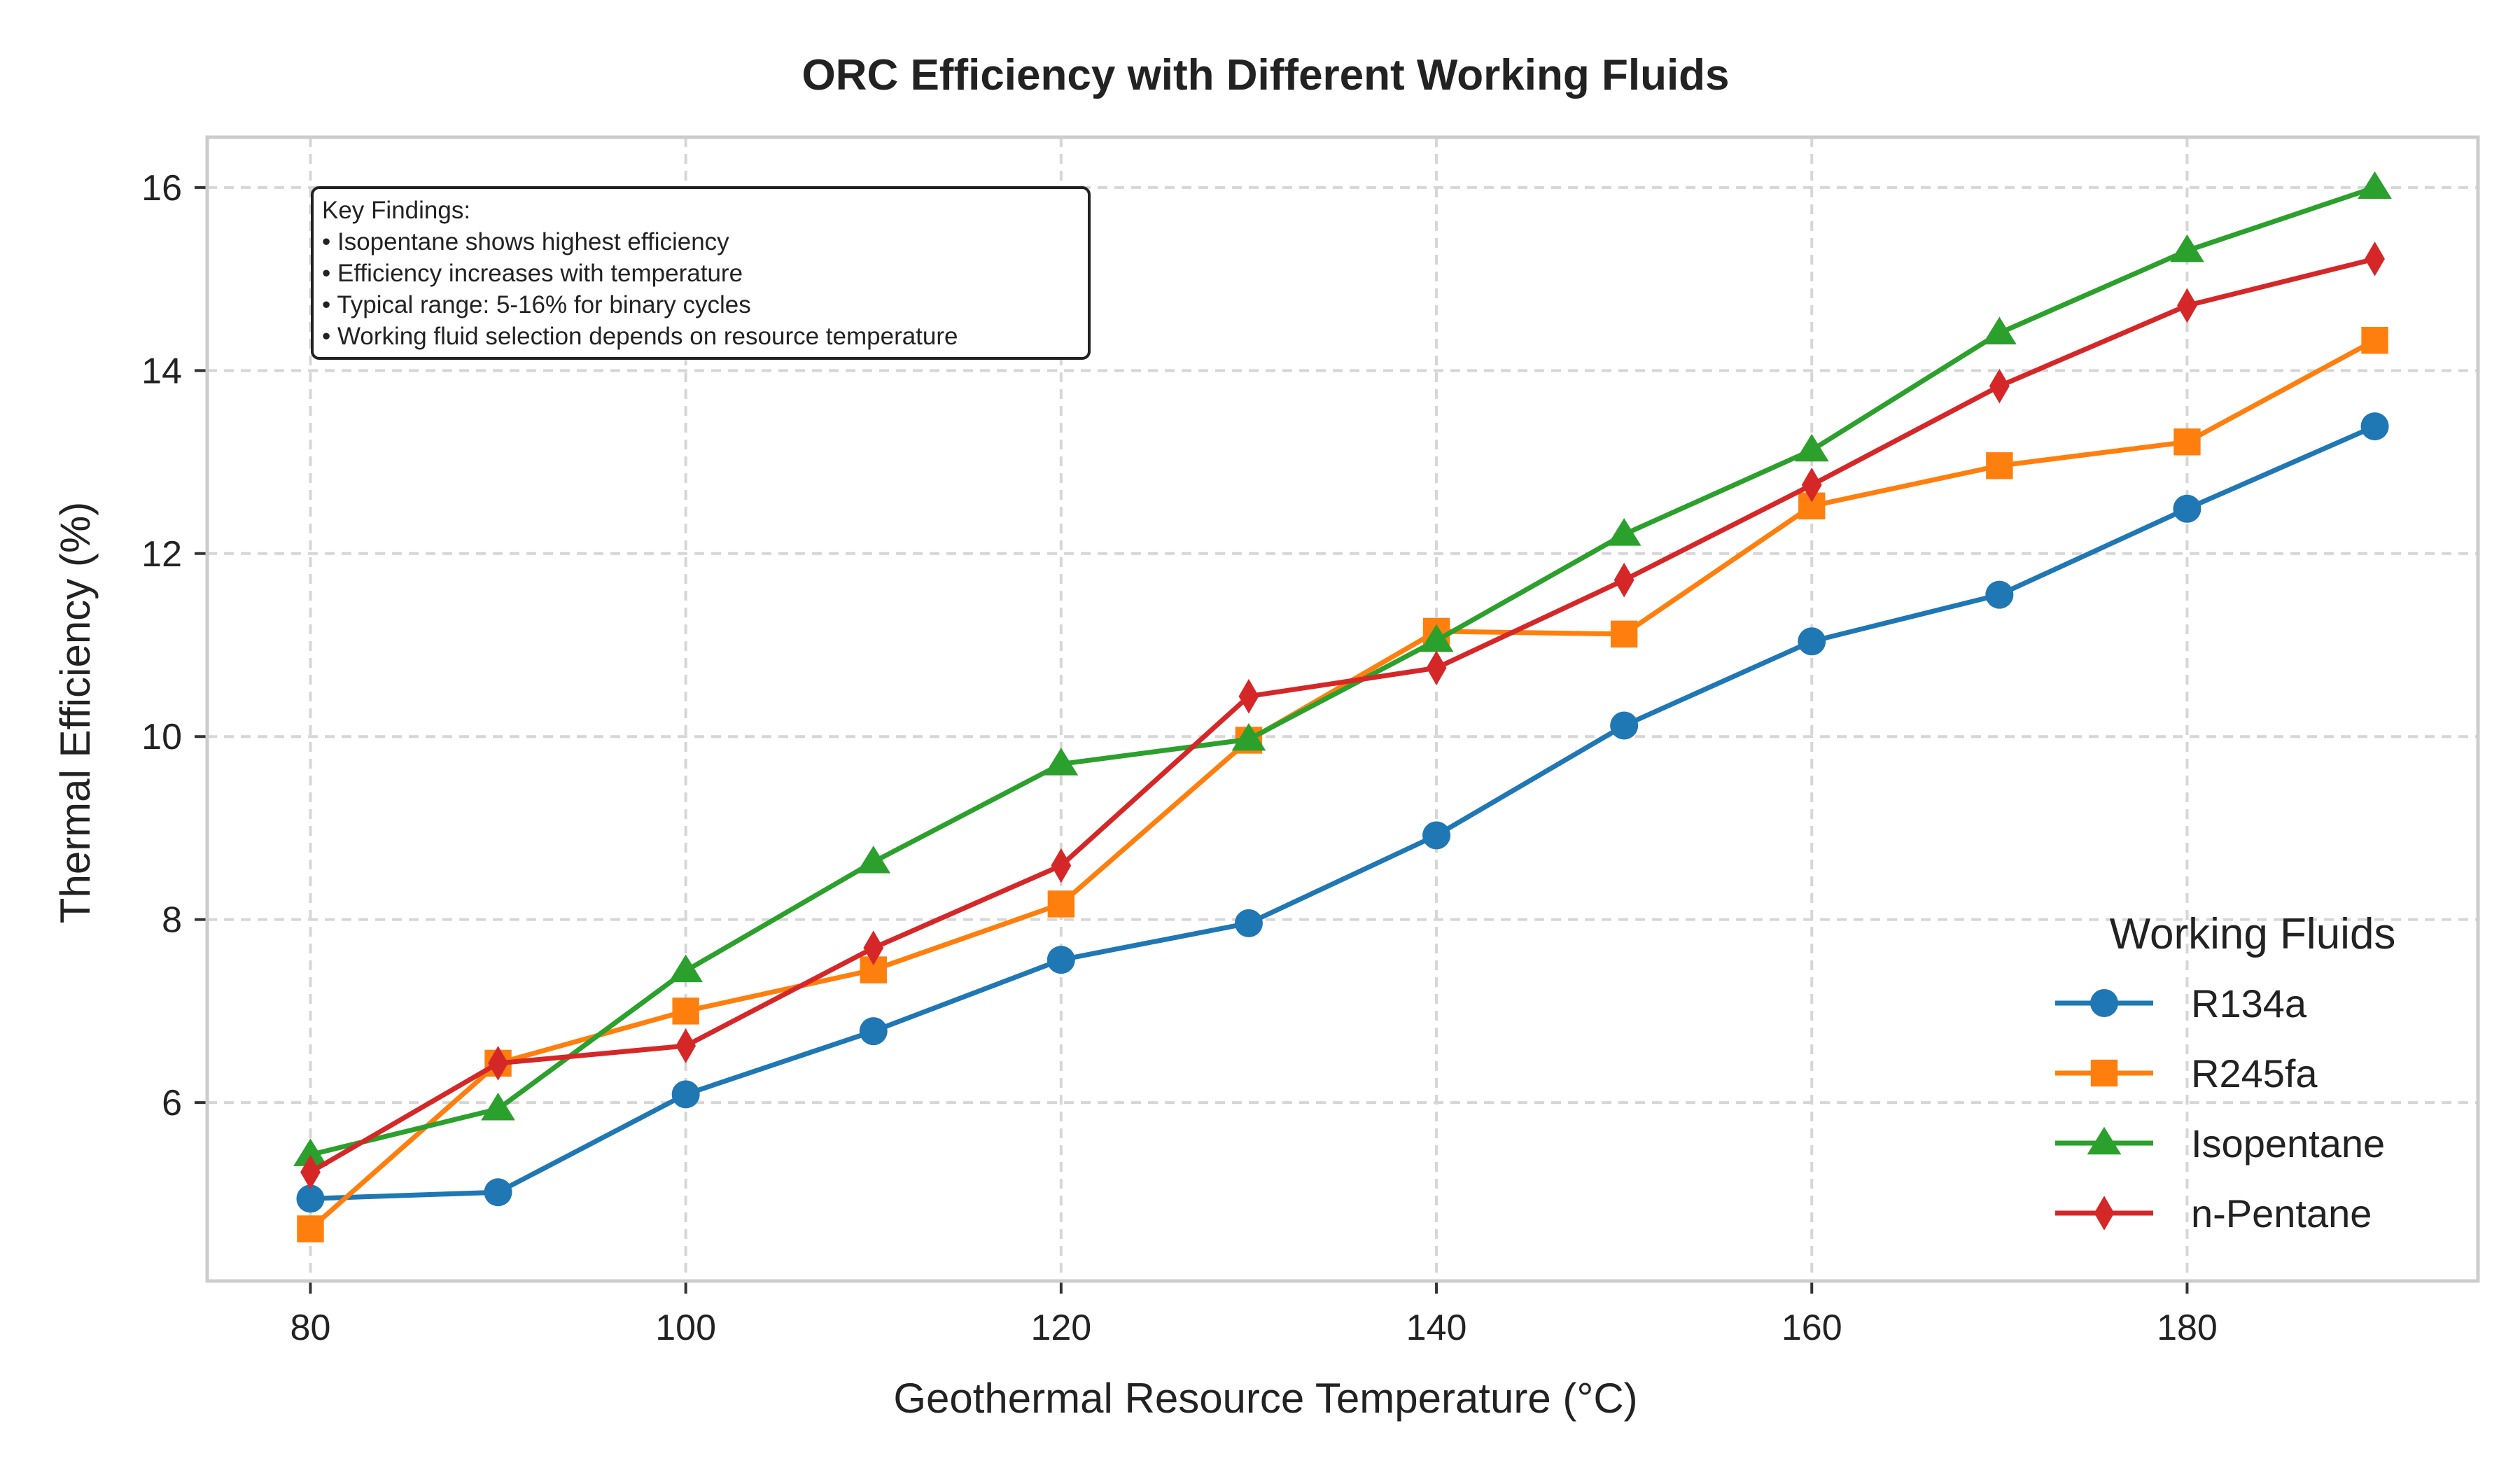 The width and height of the screenshot is (2520, 1470). Describe the element at coordinates (1060, 1328) in the screenshot. I see `x-tick-label: 120` at that location.